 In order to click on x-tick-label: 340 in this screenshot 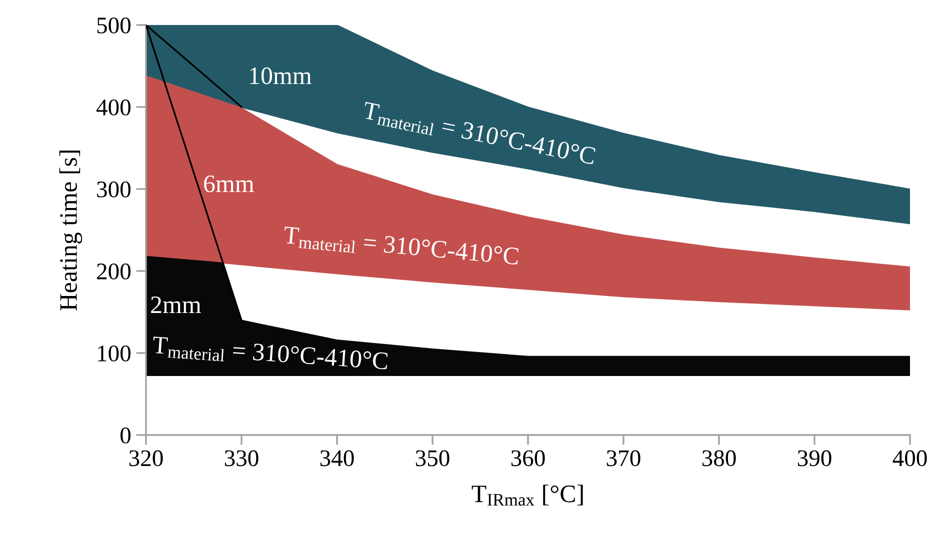, I will do `click(337, 458)`.